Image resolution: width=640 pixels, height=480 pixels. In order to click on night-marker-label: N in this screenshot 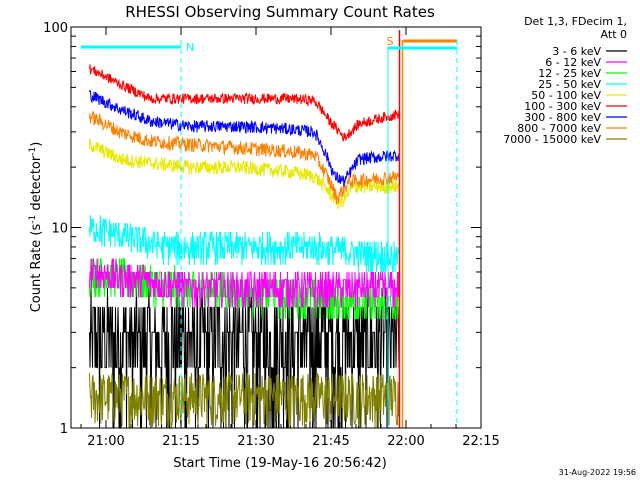, I will do `click(190, 47)`.